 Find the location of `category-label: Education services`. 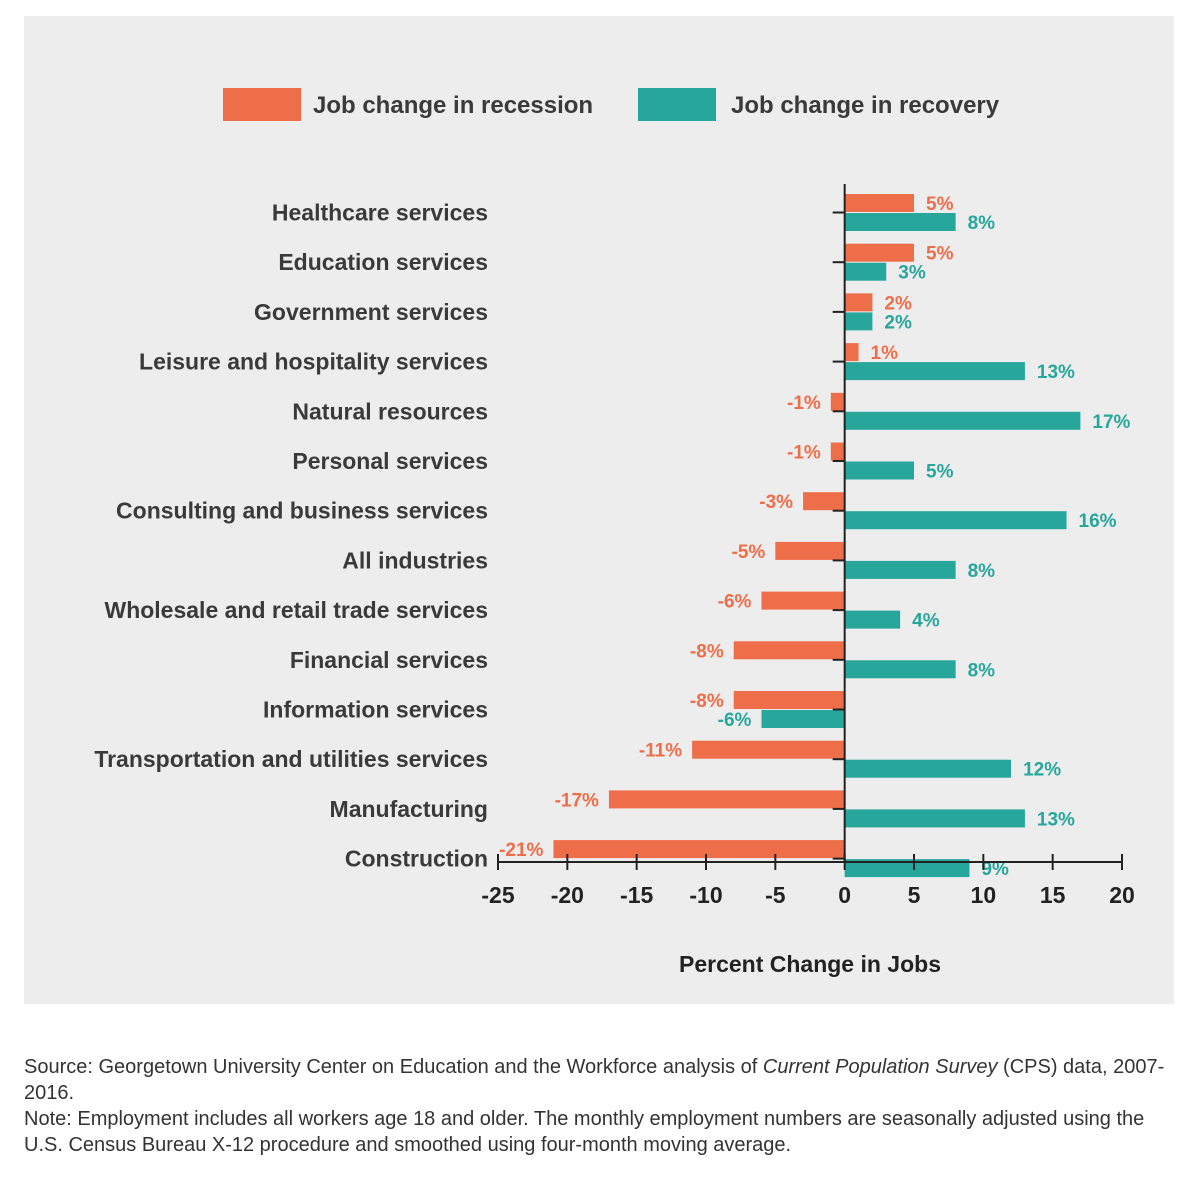

category-label: Education services is located at coordinates (383, 262).